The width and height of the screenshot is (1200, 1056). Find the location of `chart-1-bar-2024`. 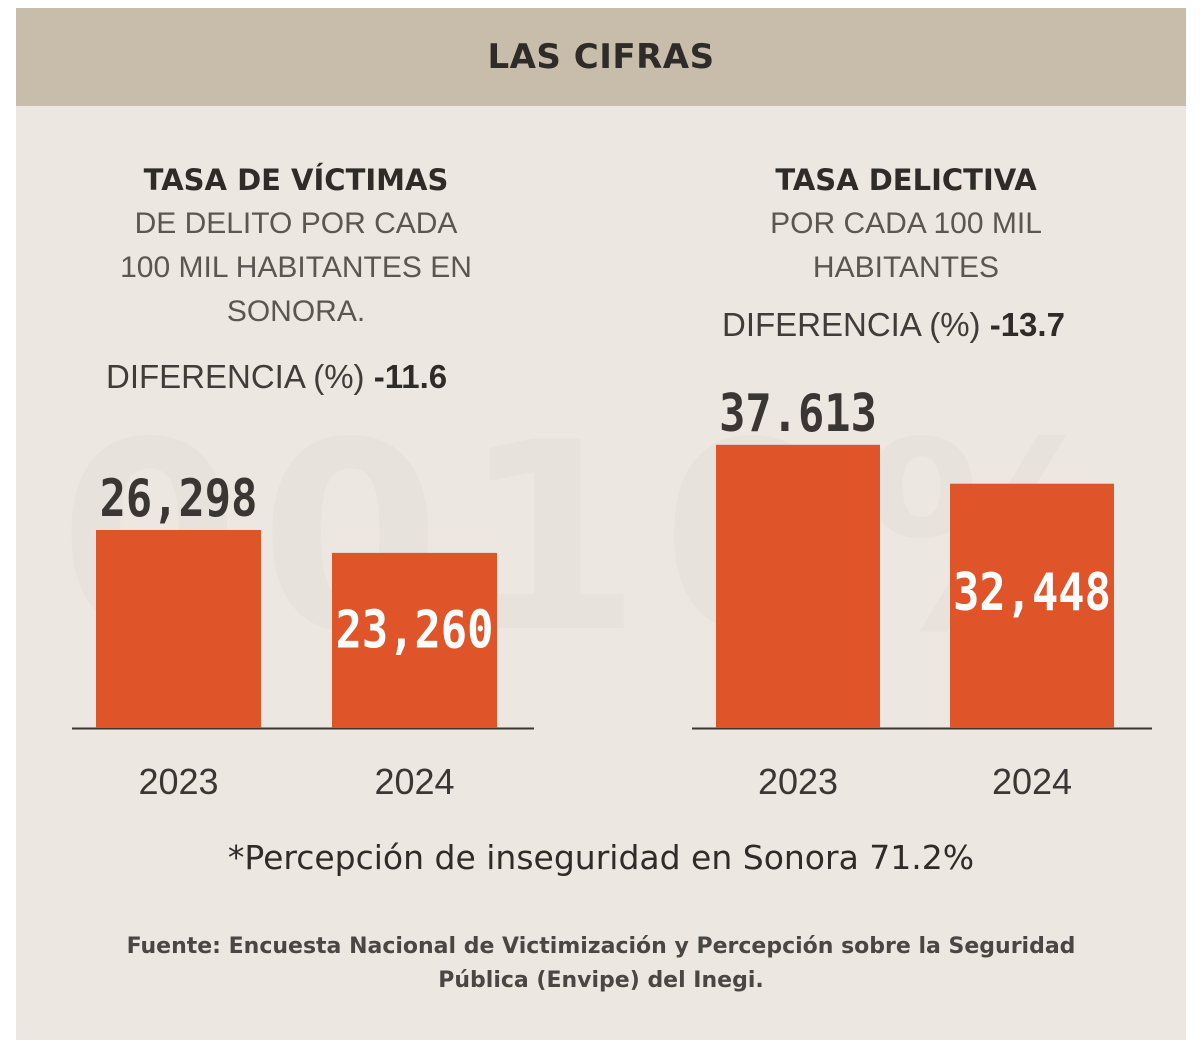

chart-1-bar-2024 is located at coordinates (1032, 605).